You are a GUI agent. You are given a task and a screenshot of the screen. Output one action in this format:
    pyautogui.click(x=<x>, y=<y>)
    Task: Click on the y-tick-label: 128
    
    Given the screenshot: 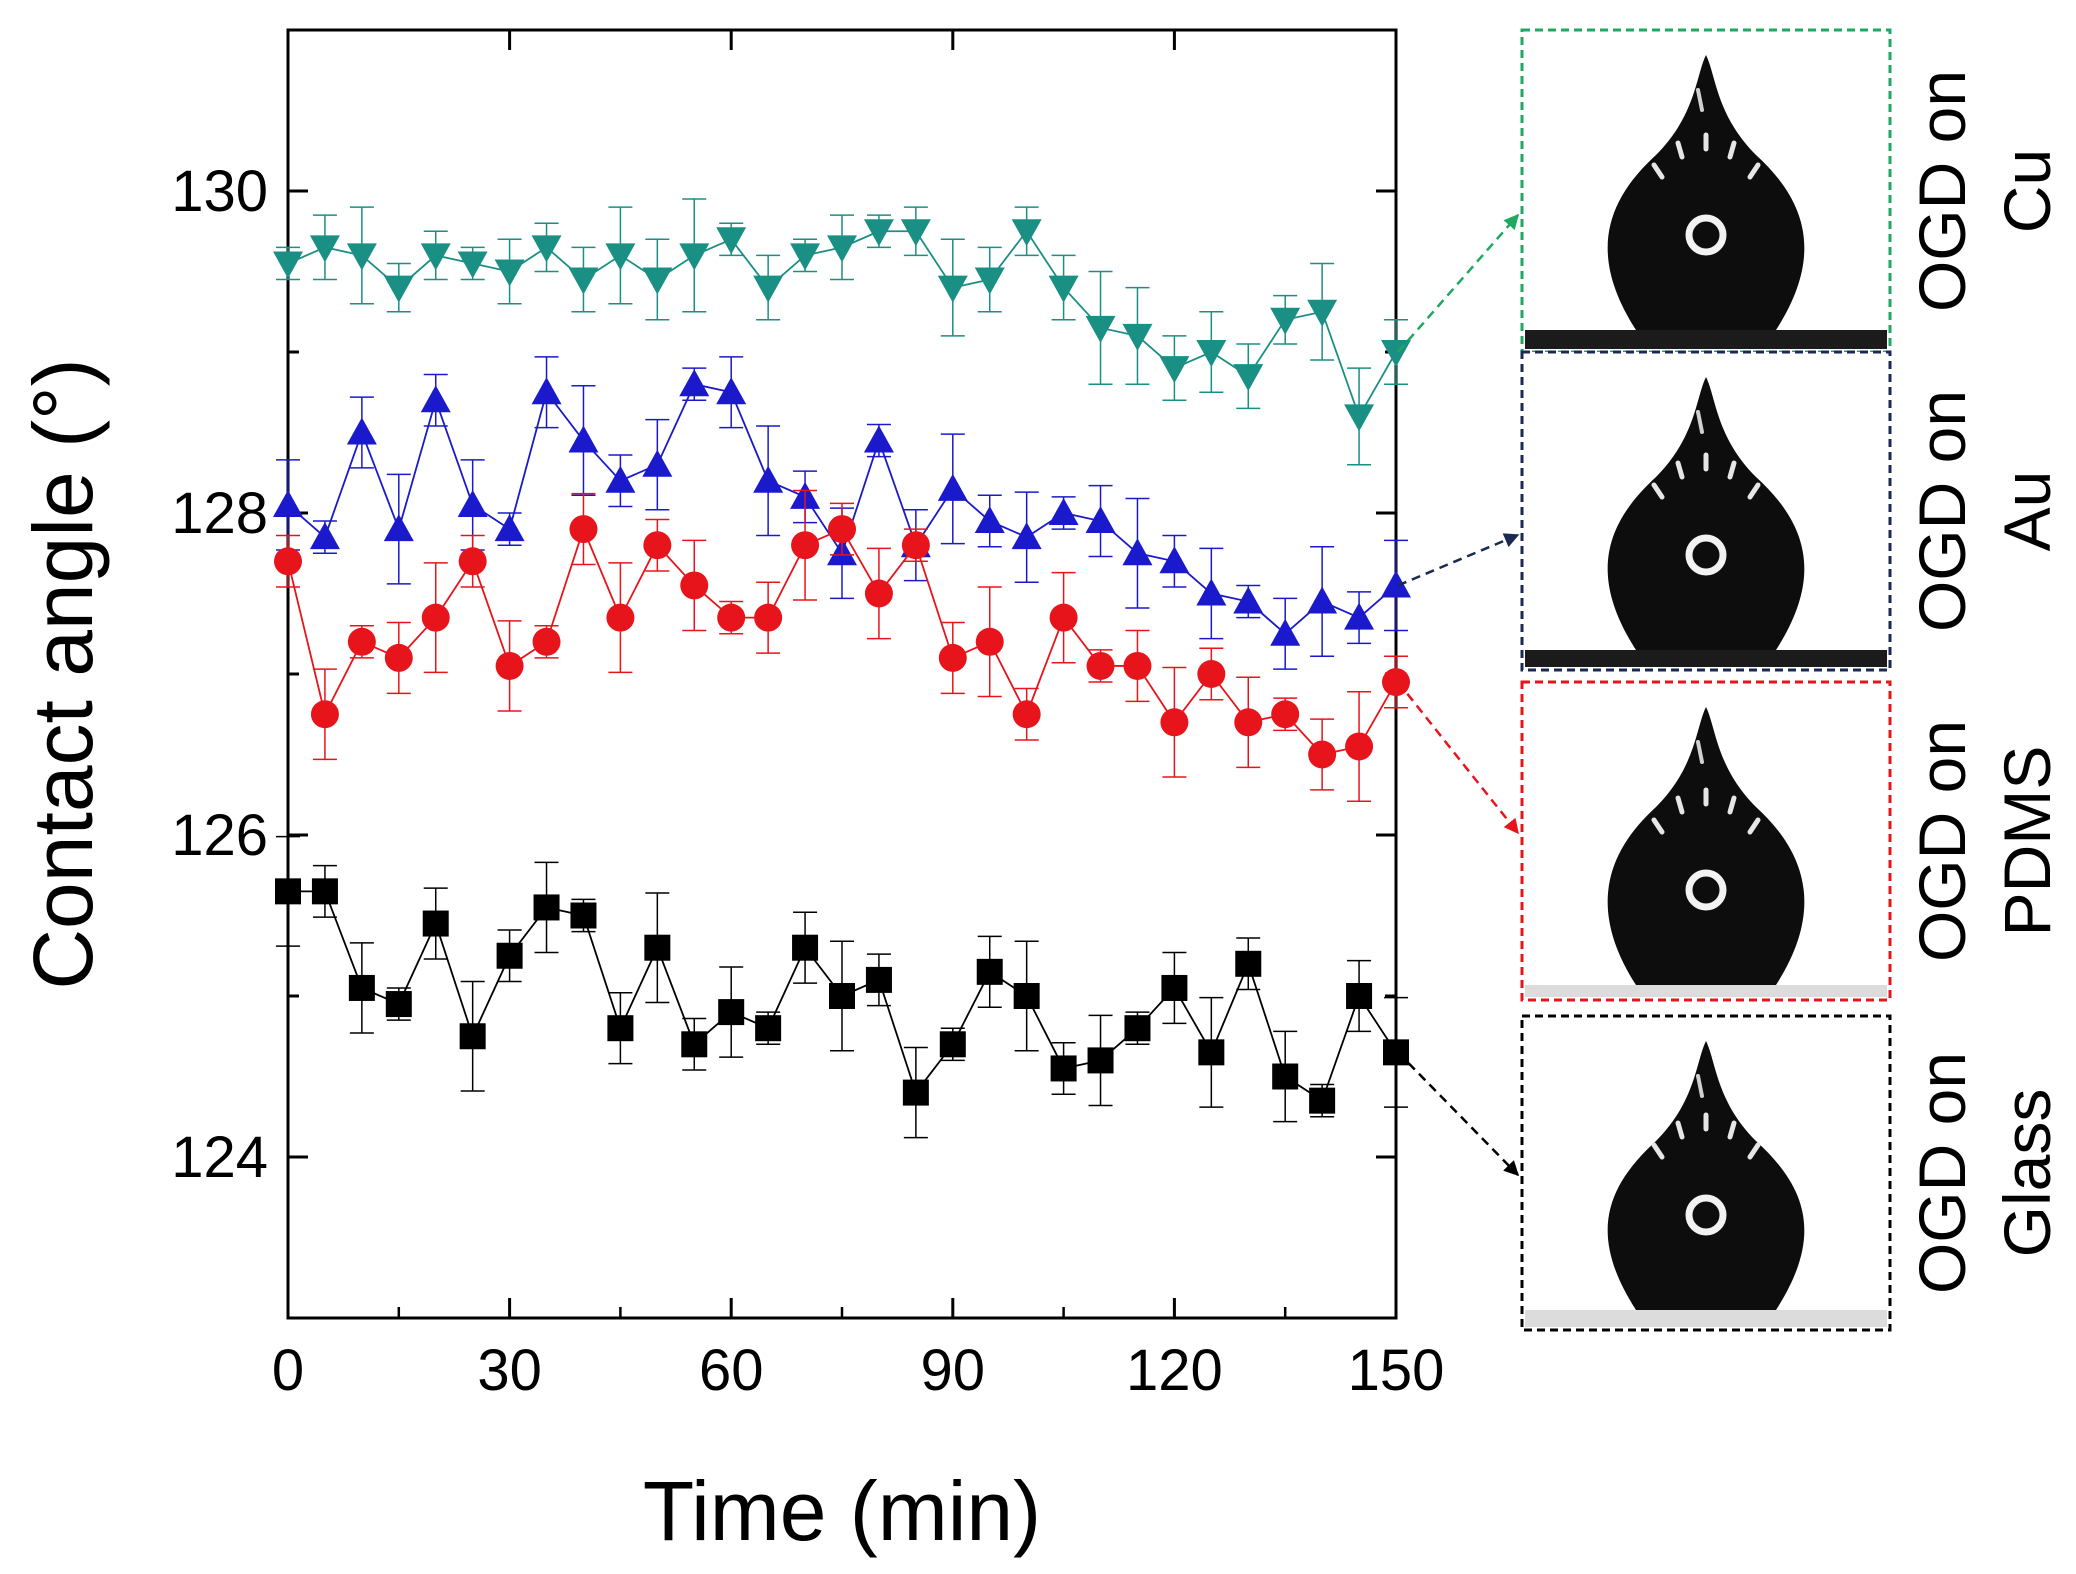 What is the action you would take?
    pyautogui.click(x=219, y=513)
    